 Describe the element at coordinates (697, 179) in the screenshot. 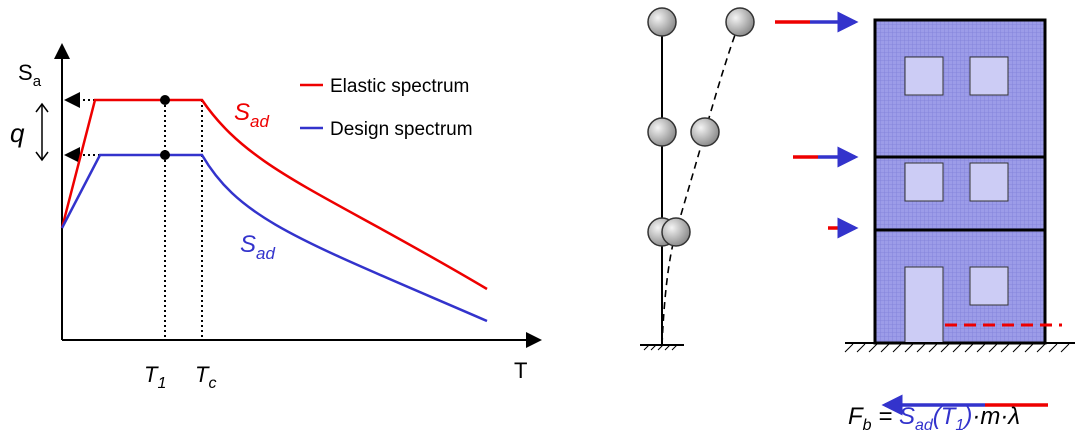

I see `oscillator` at that location.